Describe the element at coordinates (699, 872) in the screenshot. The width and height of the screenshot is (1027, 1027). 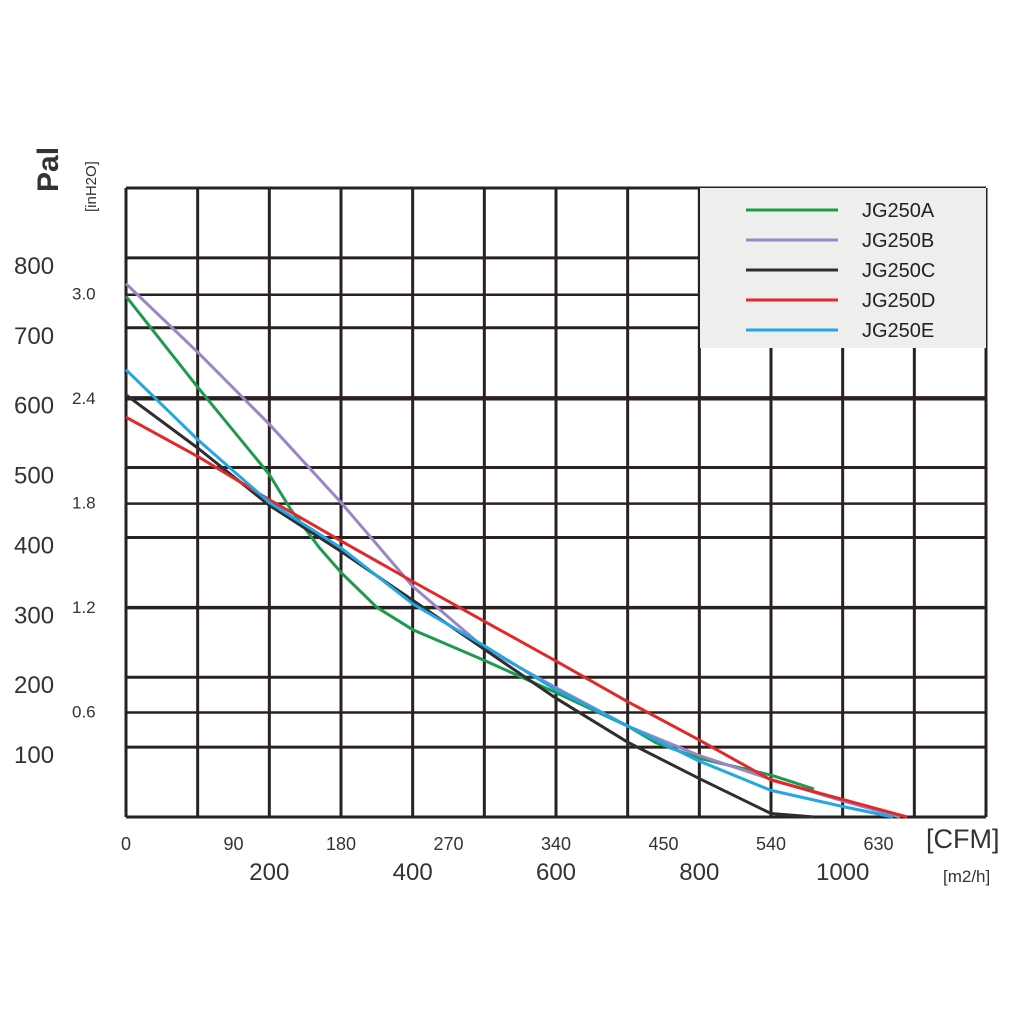
I see `m3h-tick-label: 800` at that location.